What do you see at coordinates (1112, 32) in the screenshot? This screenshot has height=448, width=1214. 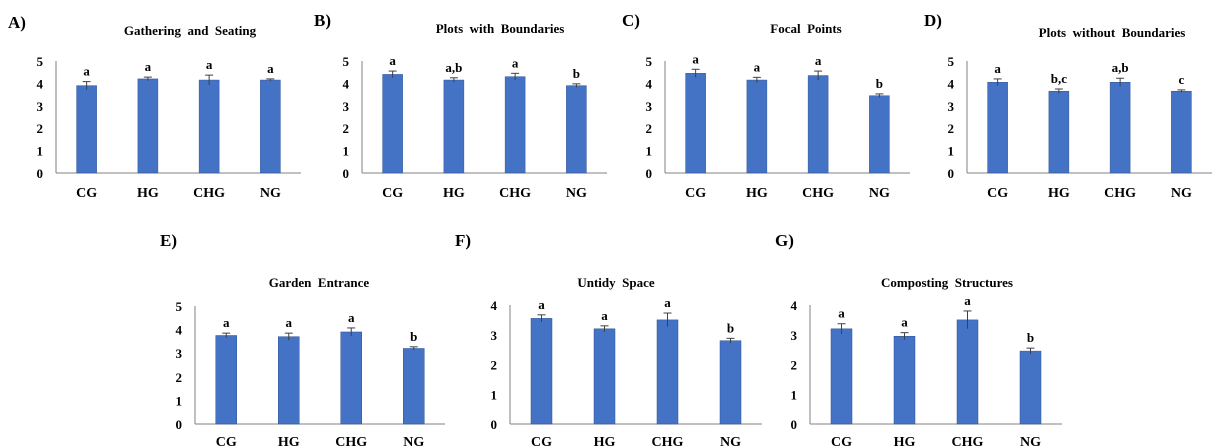 I see `chart-title: Plots without Boundaries` at bounding box center [1112, 32].